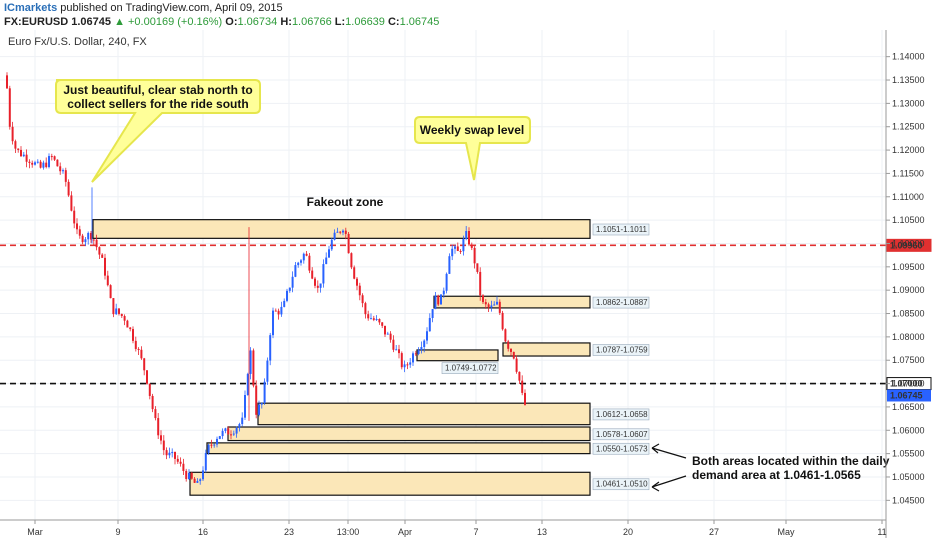 The width and height of the screenshot is (932, 550). I want to click on price-tick-label: 1.08000, so click(908, 337).